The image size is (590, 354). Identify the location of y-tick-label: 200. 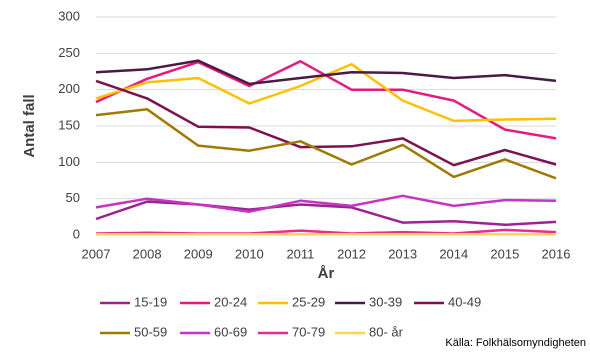
(69, 88).